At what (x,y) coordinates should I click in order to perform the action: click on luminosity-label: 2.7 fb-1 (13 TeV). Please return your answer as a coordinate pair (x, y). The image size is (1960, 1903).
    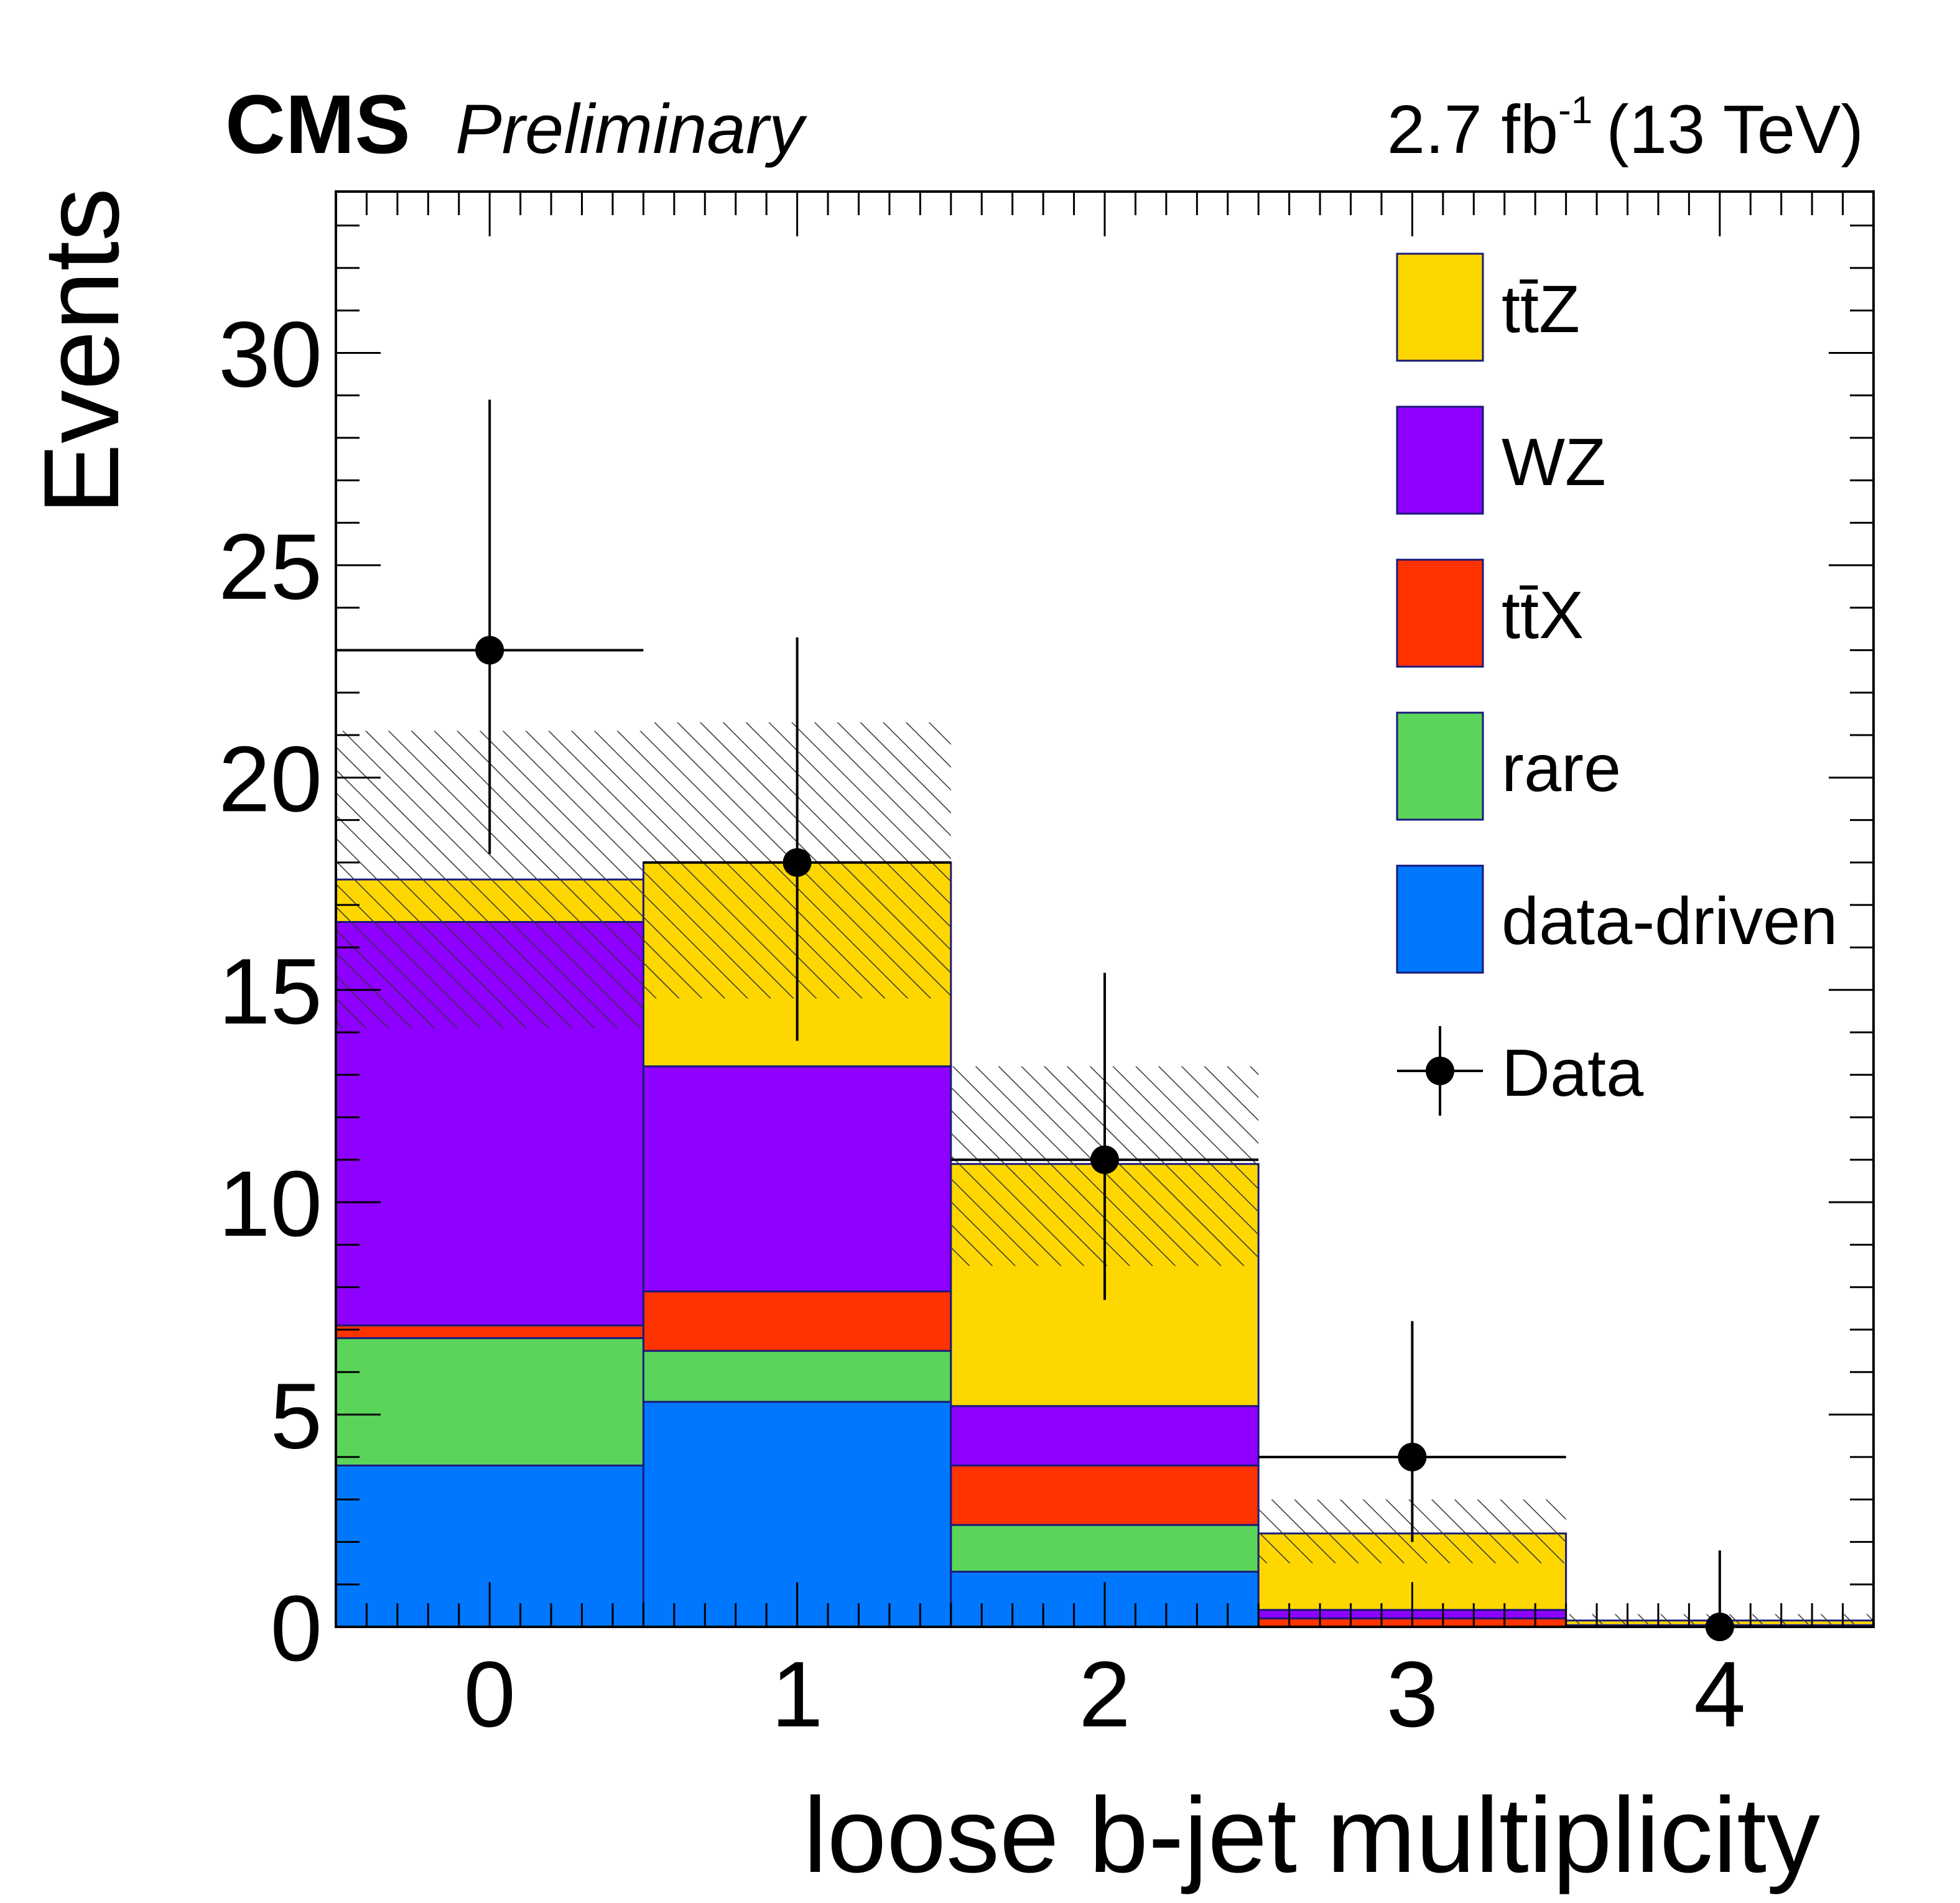
    Looking at the image, I should click on (1625, 128).